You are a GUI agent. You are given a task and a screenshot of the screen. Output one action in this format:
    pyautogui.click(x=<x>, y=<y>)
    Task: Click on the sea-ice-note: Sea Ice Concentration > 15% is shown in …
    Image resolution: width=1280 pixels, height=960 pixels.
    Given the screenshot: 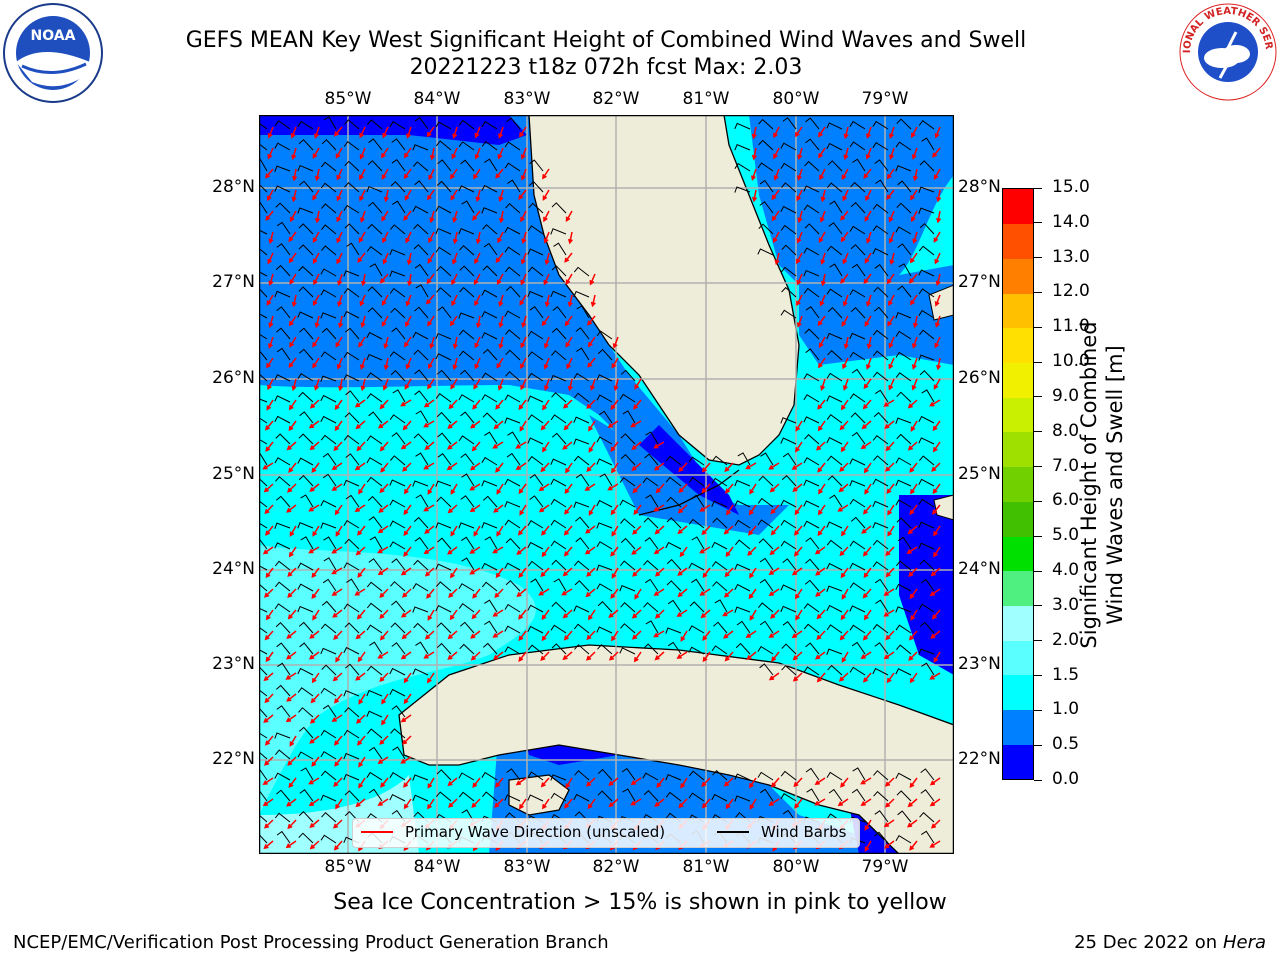 What is the action you would take?
    pyautogui.click(x=640, y=902)
    